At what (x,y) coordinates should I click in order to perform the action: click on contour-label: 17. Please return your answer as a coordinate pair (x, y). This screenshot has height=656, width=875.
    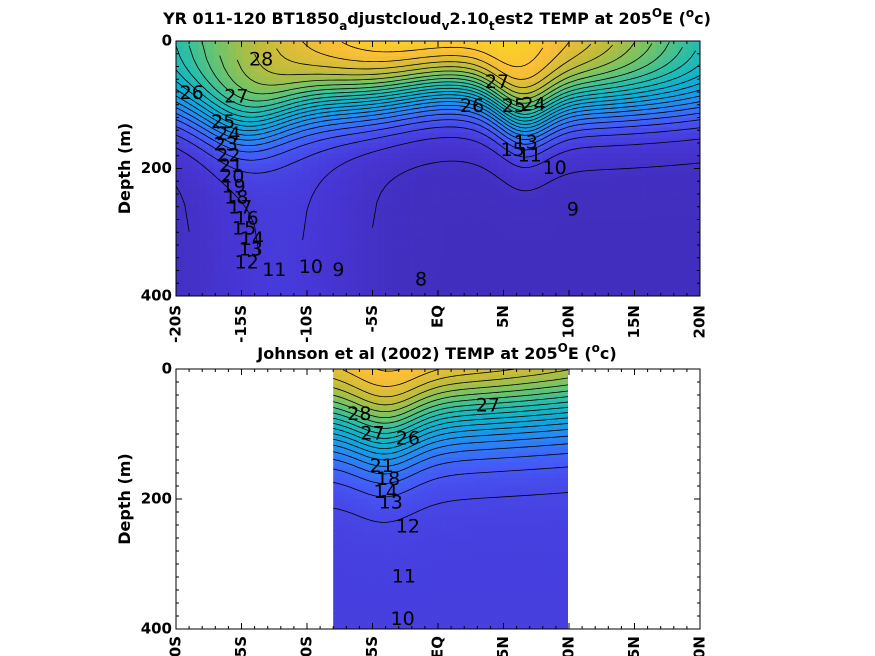
    Looking at the image, I should click on (240, 208).